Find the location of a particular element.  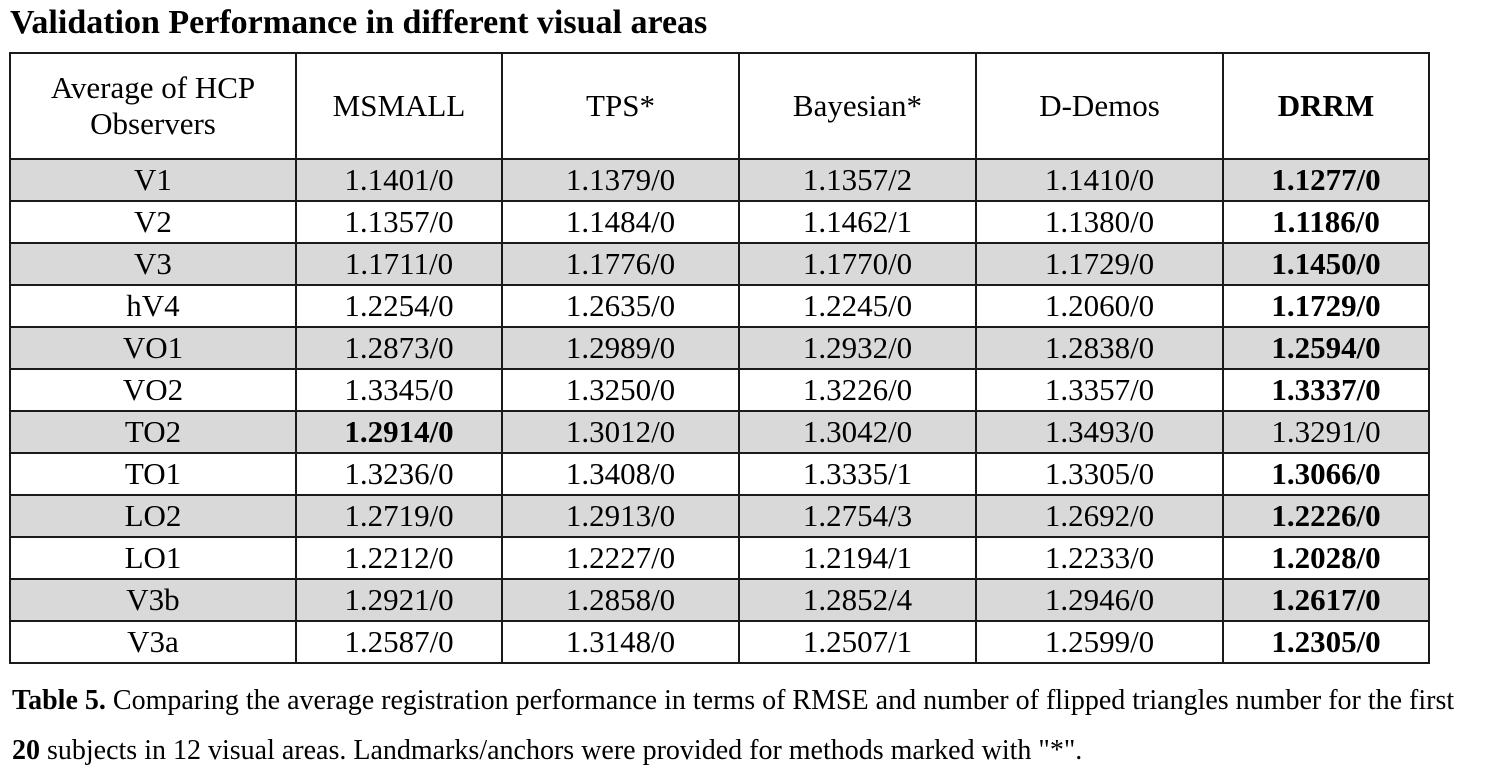

row-label: VO2 is located at coordinates (153, 390).